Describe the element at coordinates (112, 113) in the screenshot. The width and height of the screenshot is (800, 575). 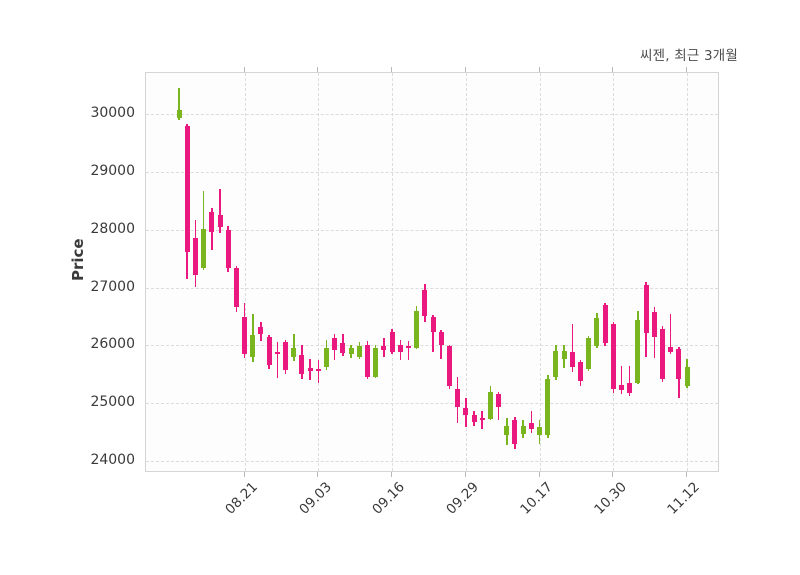
I see `y-tick-label: 30000` at that location.